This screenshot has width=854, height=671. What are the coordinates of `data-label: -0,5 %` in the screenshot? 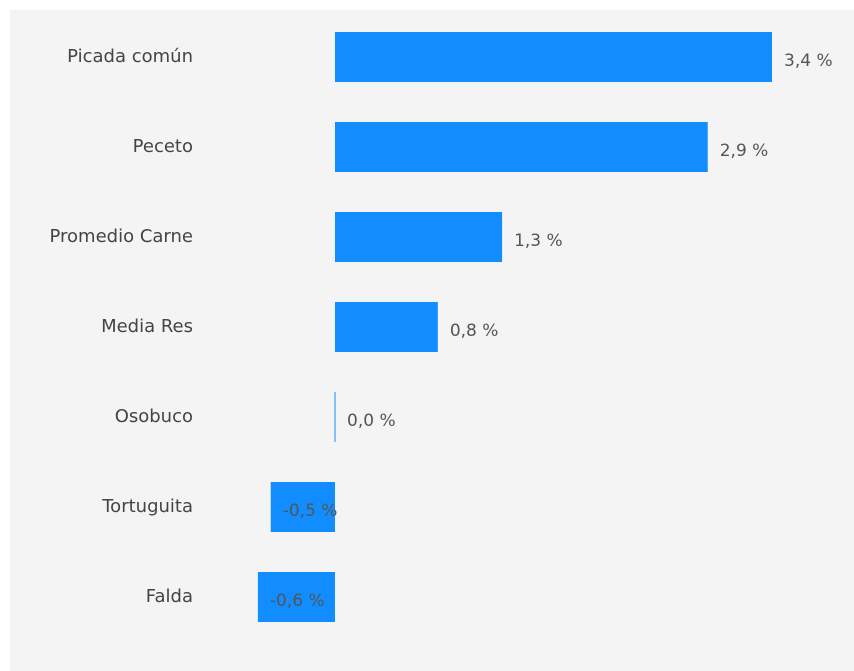 It's located at (310, 511).